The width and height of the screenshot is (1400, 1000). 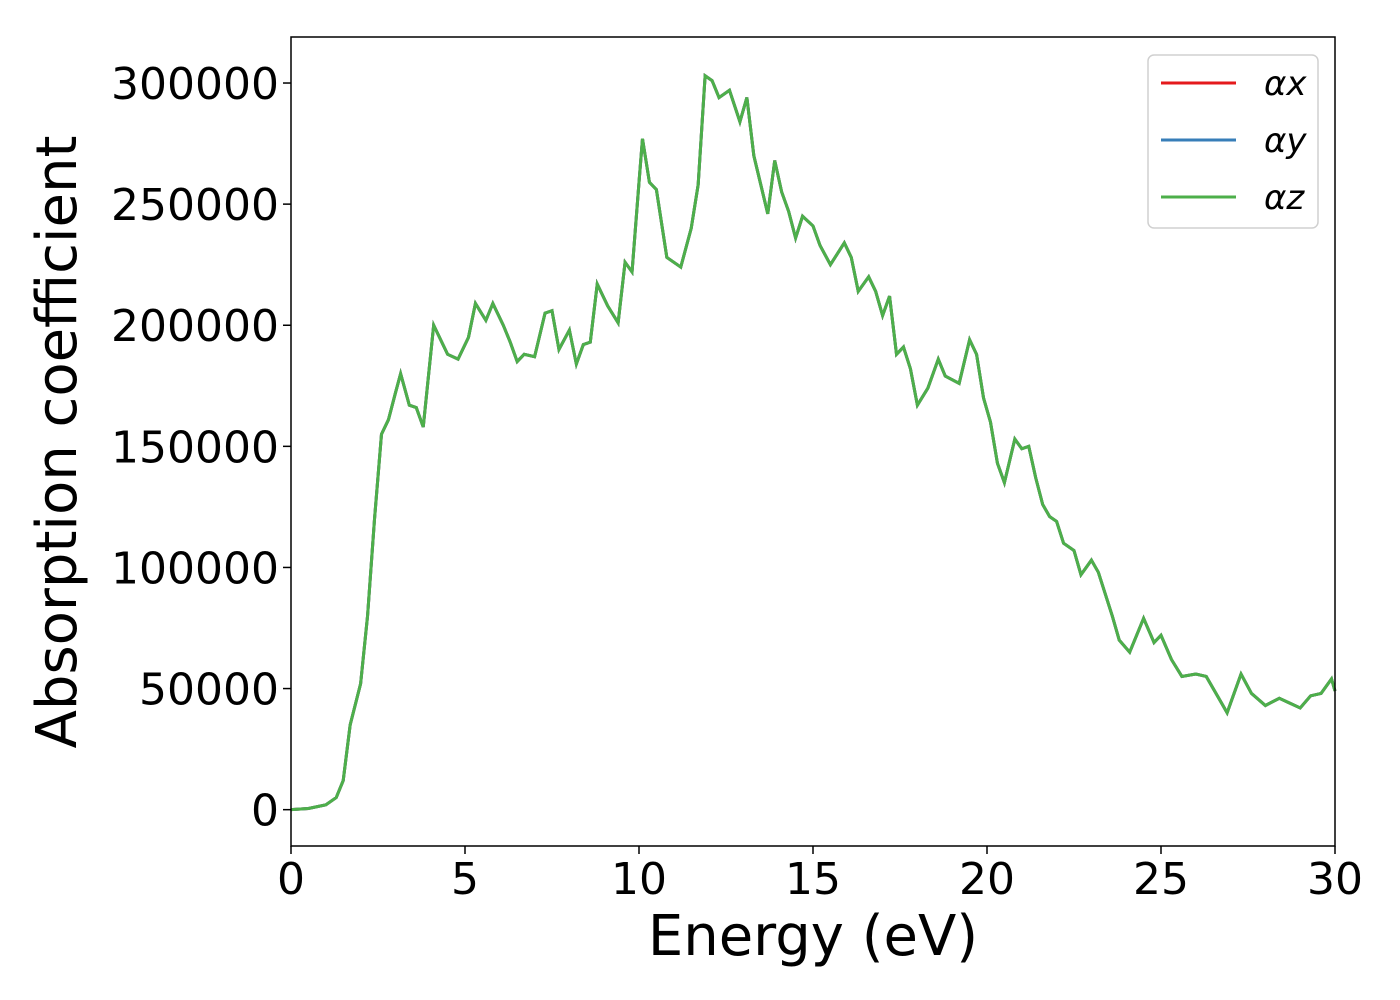 What do you see at coordinates (57, 442) in the screenshot?
I see `y-axis-label: Absorption coefficient` at bounding box center [57, 442].